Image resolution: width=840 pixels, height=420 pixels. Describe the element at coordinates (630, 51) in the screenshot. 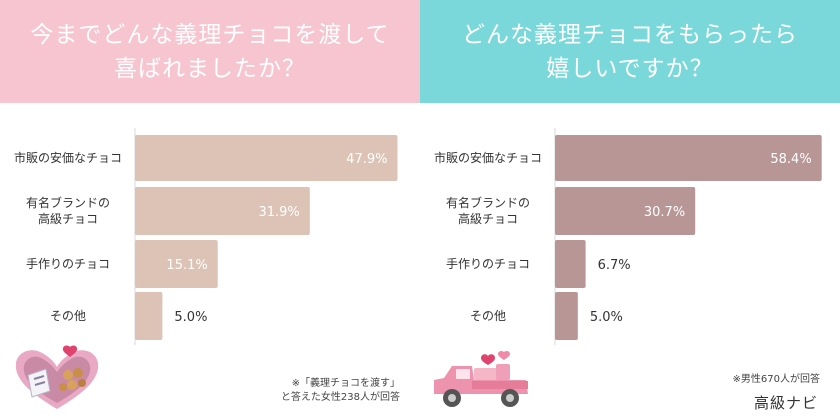

I see `right-title-banner: どんな義理チョコをもらったら 嬉しいですか？` at that location.